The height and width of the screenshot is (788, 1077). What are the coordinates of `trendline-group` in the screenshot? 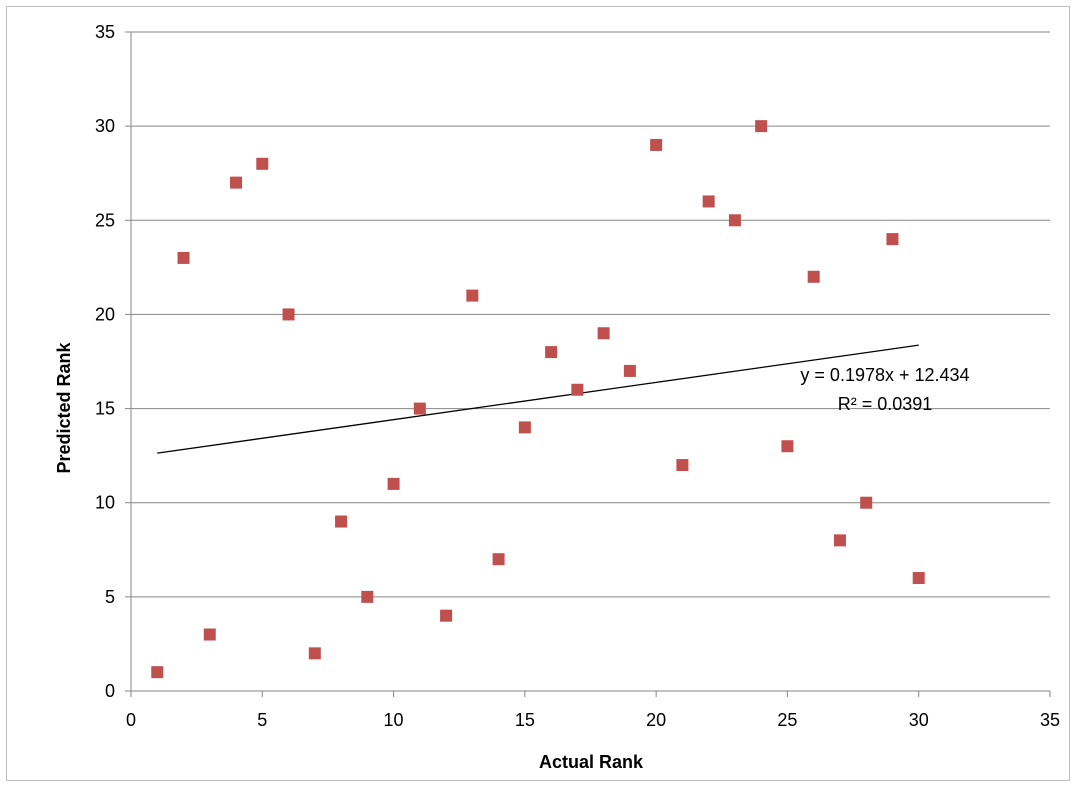 It's located at (538, 399).